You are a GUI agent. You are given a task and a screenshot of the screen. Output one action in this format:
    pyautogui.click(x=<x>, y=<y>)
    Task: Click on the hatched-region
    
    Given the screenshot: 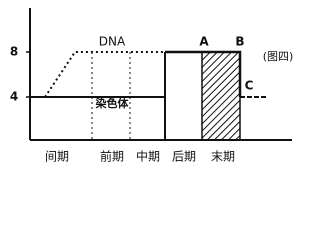 What is the action you would take?
    pyautogui.click(x=221, y=96)
    